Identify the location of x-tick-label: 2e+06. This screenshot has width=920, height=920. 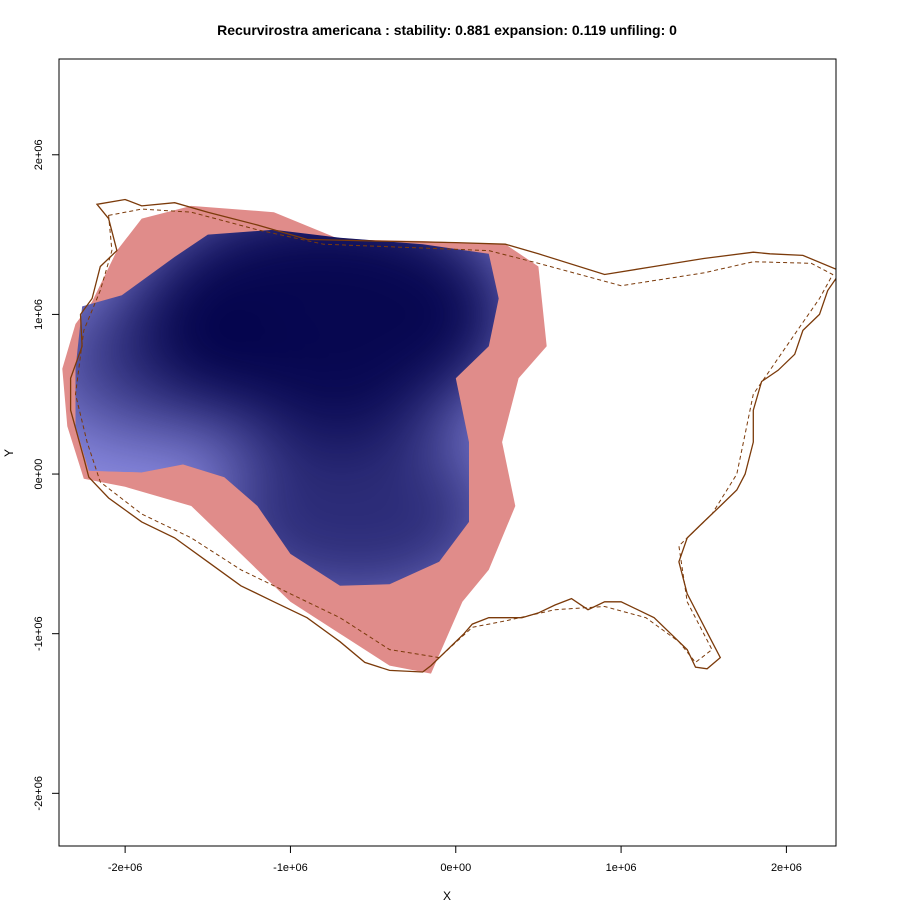
(786, 868).